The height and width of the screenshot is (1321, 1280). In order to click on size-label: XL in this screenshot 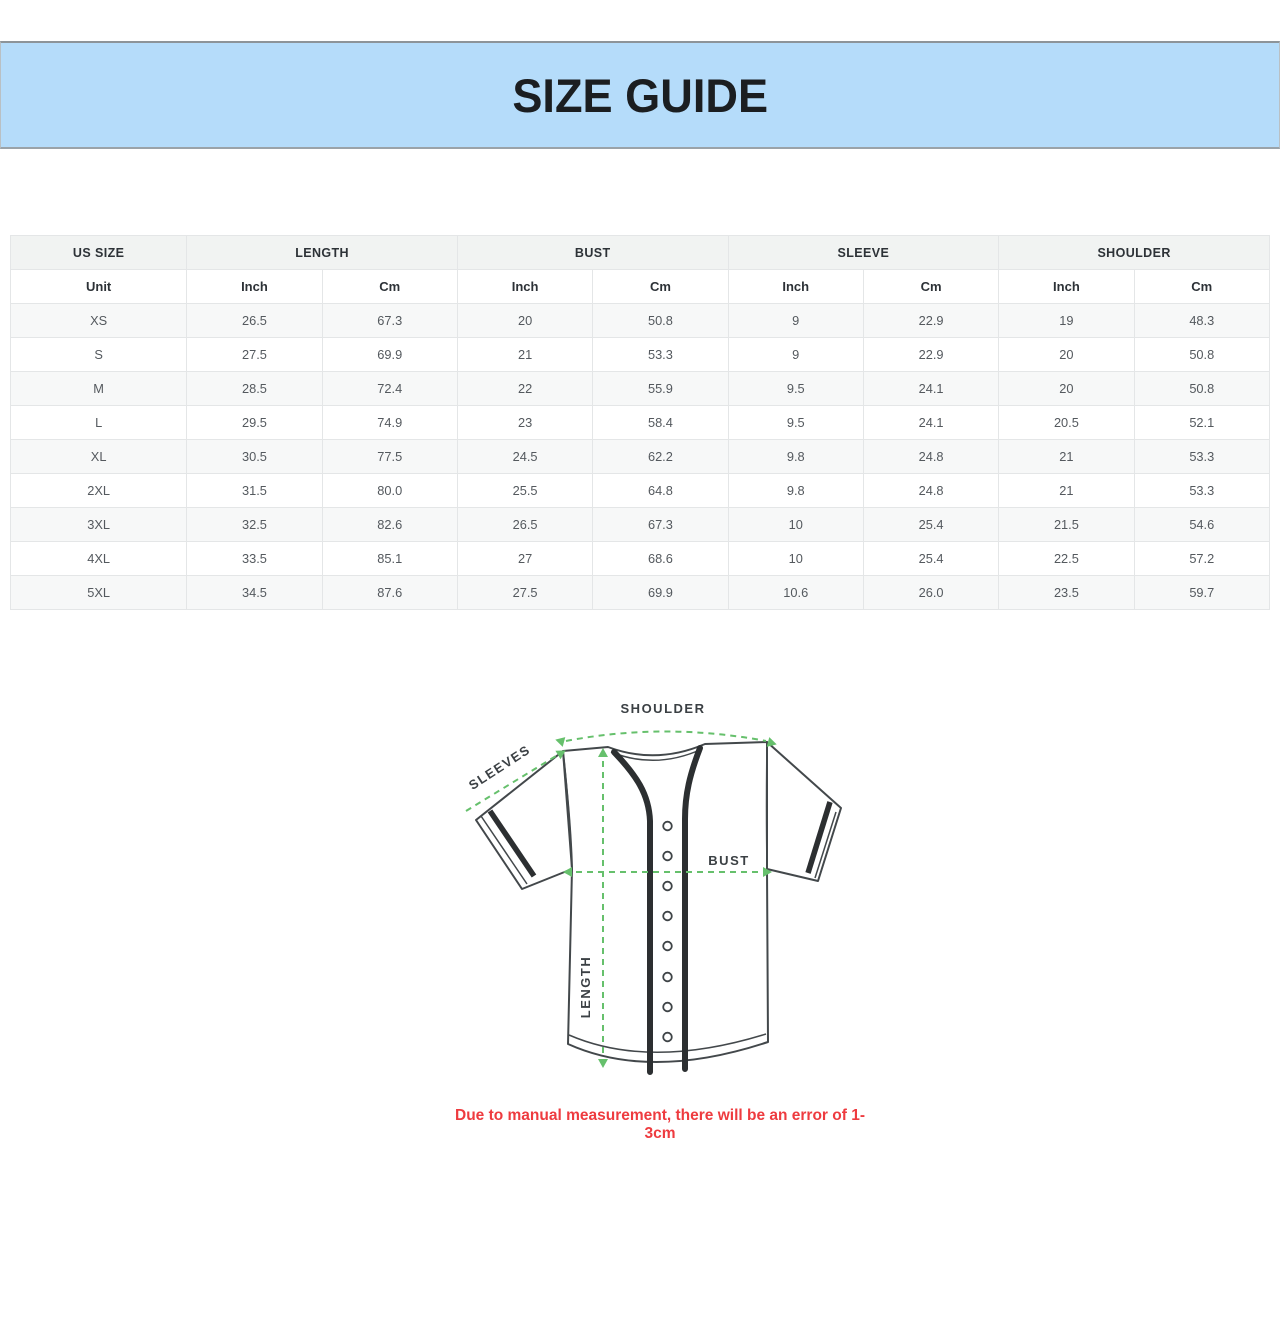, I will do `click(98, 456)`.